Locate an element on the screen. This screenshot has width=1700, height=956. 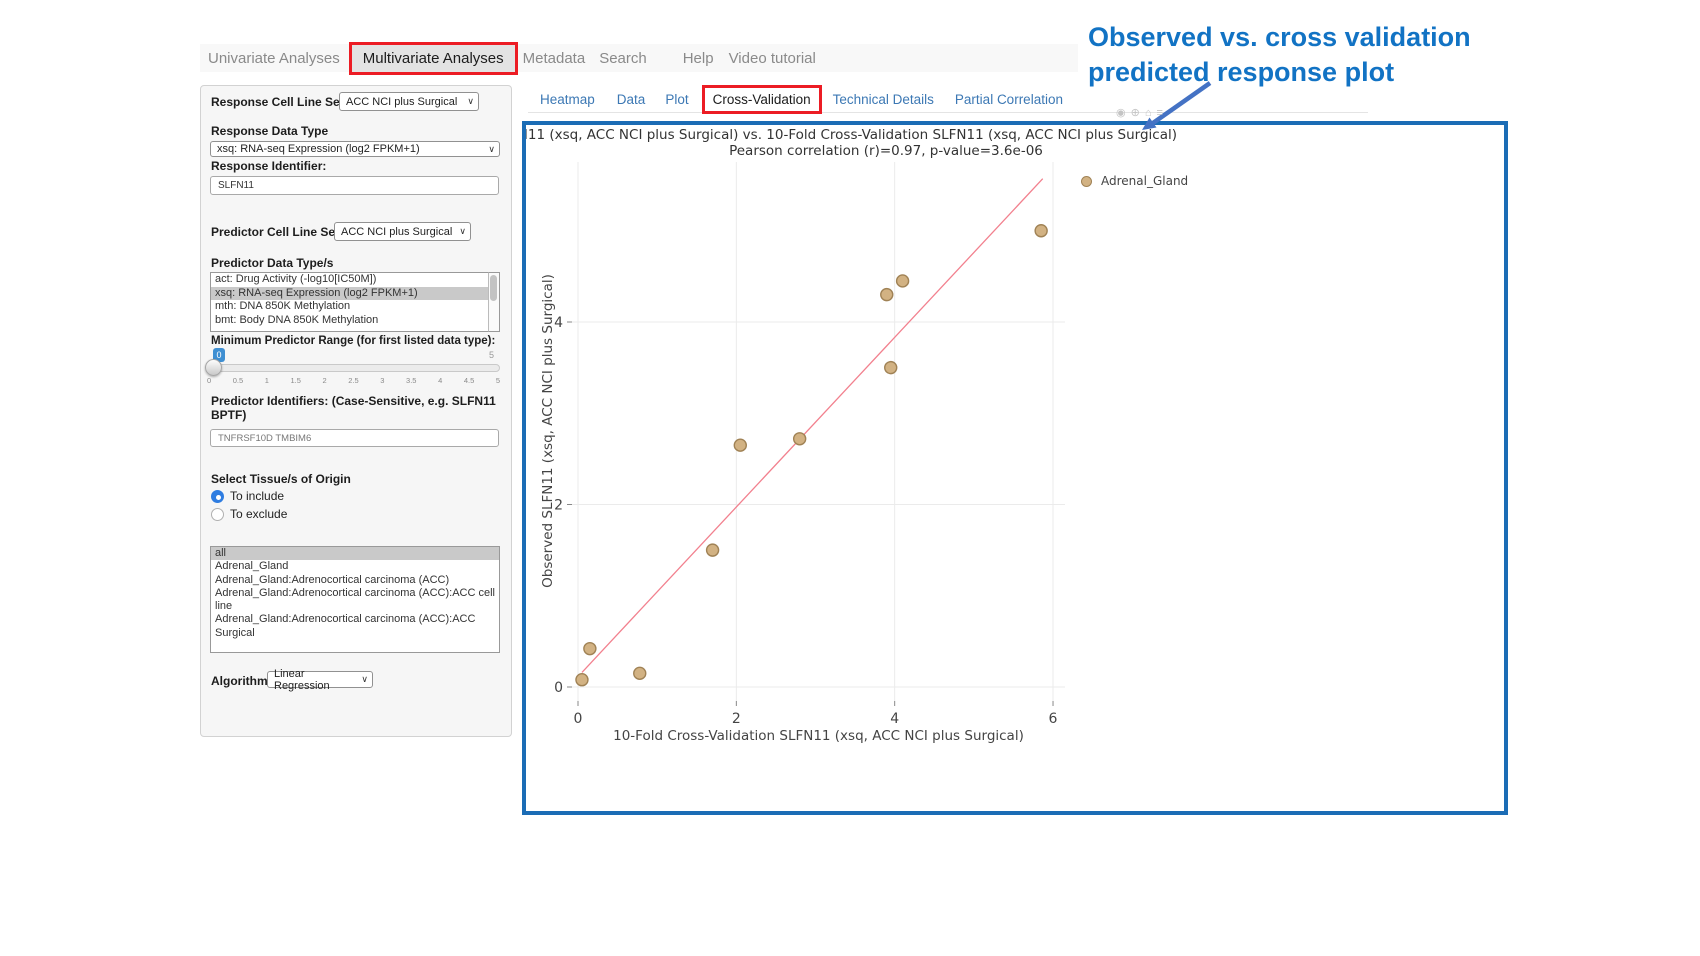
legend-item-adrenal-gland: Adrenal_Gland is located at coordinates (1134, 181).